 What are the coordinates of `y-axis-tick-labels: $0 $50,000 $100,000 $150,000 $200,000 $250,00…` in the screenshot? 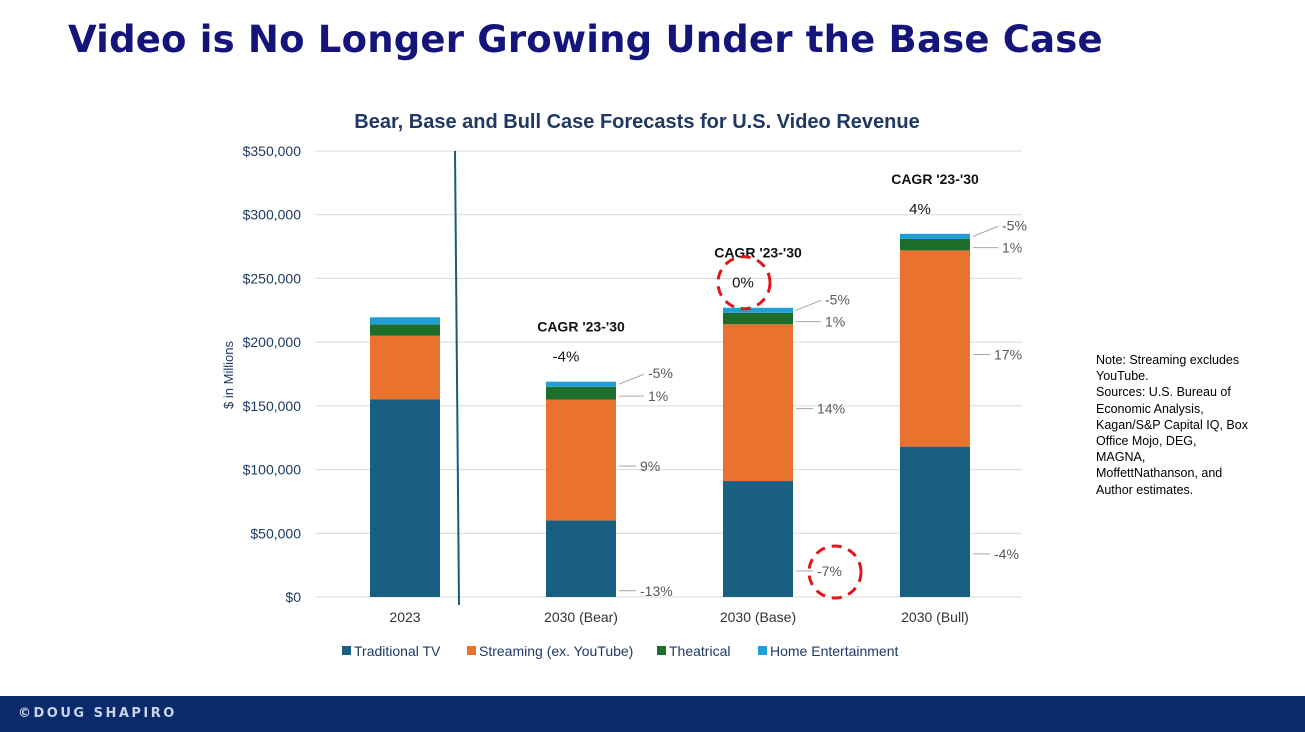 It's located at (272, 374).